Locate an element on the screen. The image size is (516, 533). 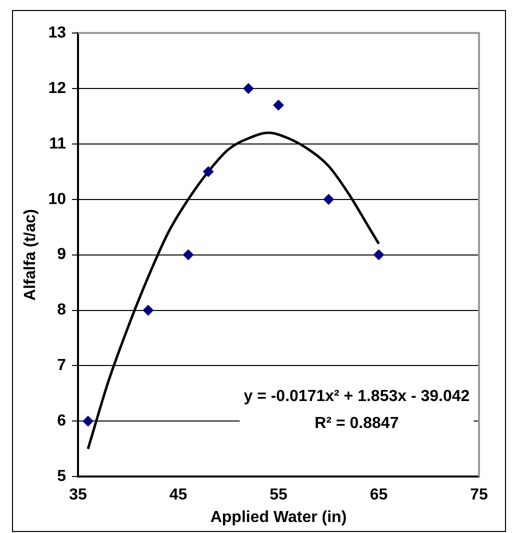
x-tick-label: 45 is located at coordinates (178, 495).